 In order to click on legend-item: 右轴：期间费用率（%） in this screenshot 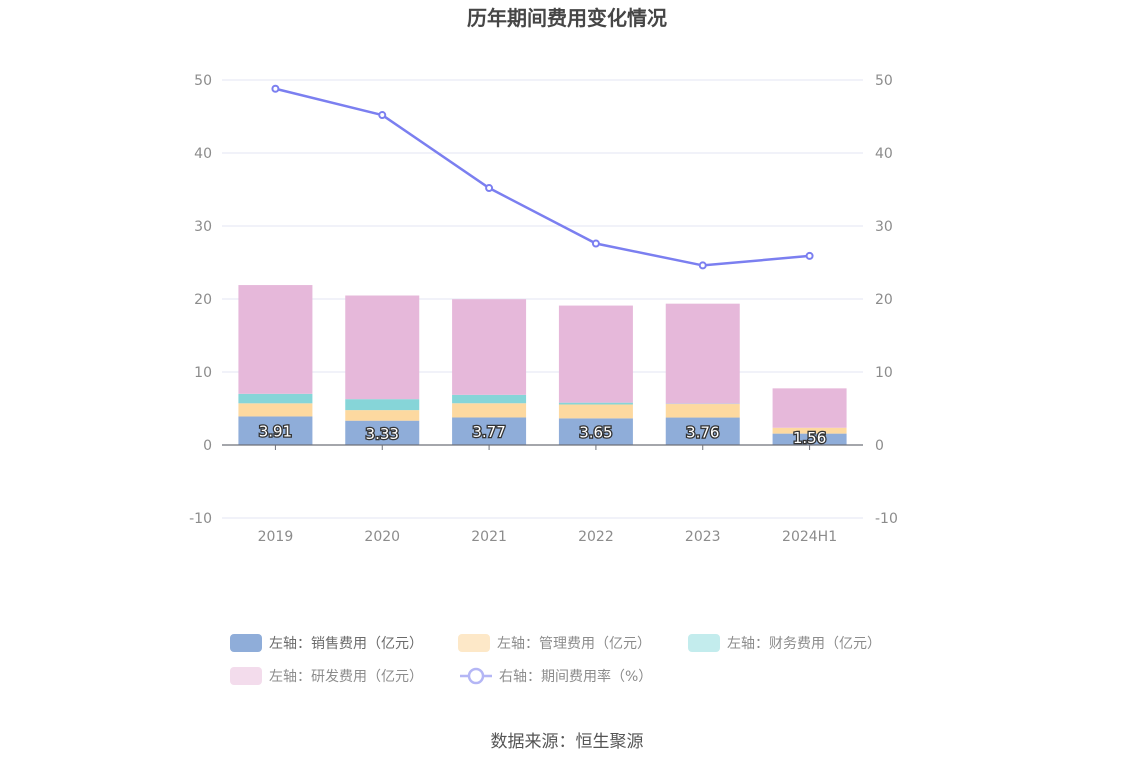, I will do `click(556, 676)`.